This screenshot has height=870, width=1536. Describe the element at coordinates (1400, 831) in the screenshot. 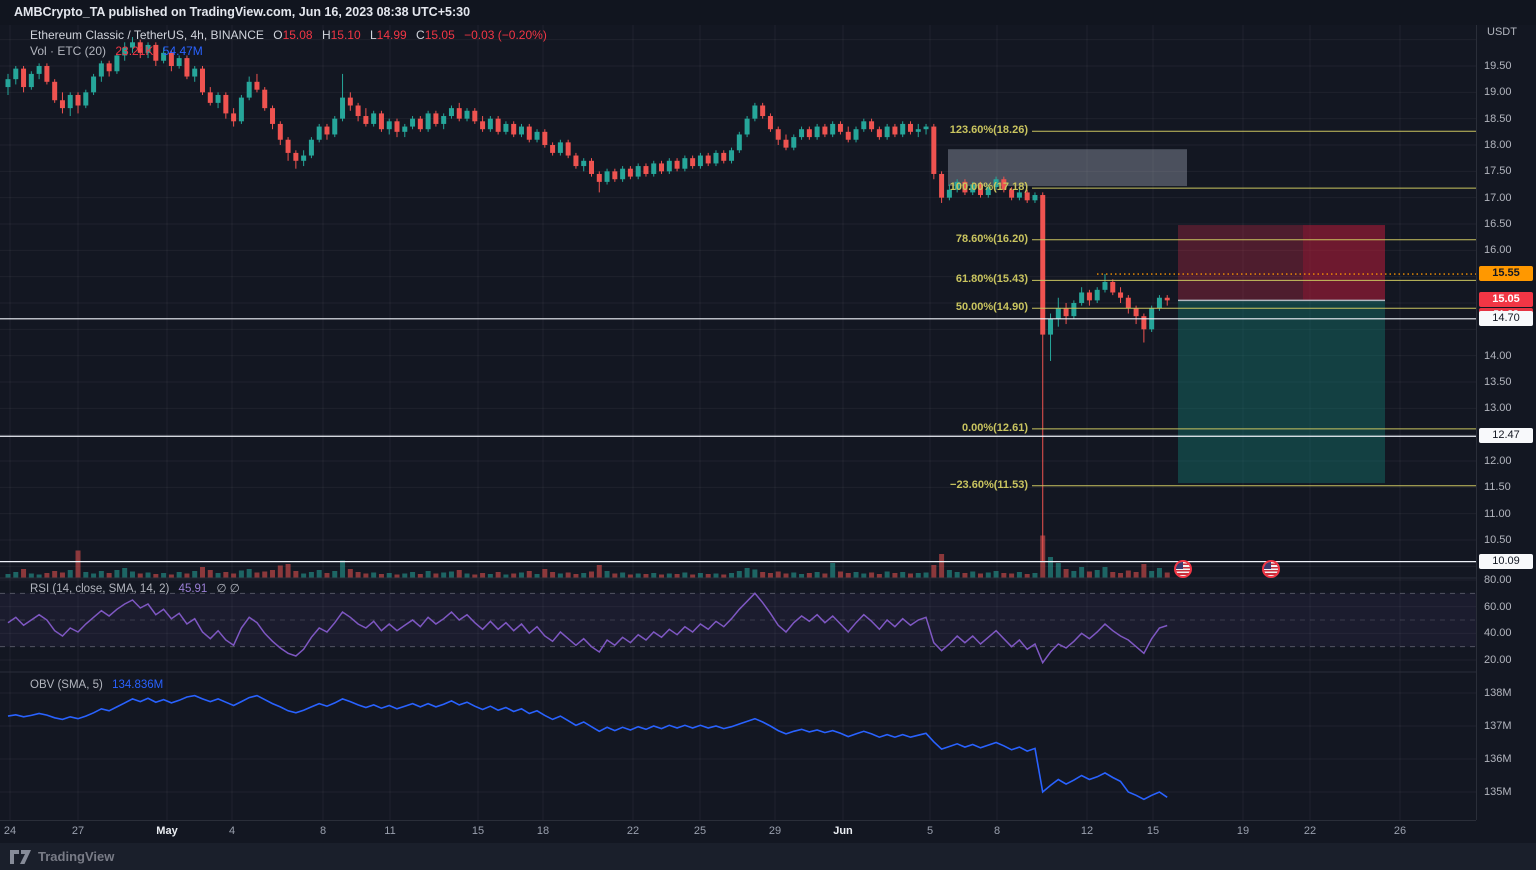

I see `time-tick: 26` at that location.